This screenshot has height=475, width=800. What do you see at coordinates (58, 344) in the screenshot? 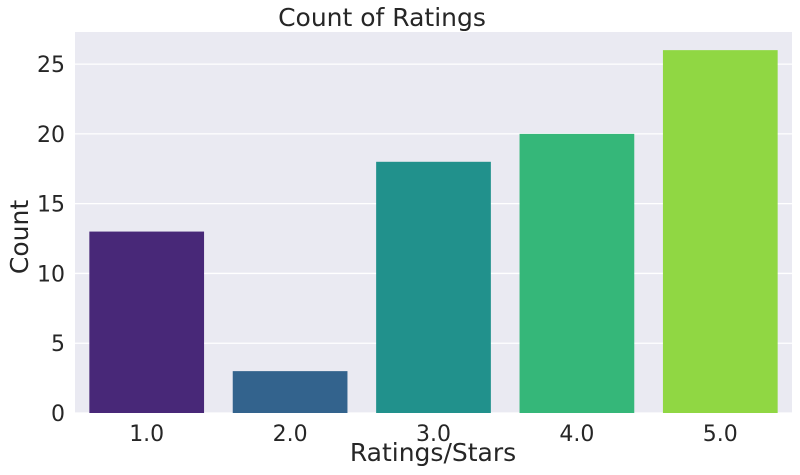
I see `y-tick-label: 5` at bounding box center [58, 344].